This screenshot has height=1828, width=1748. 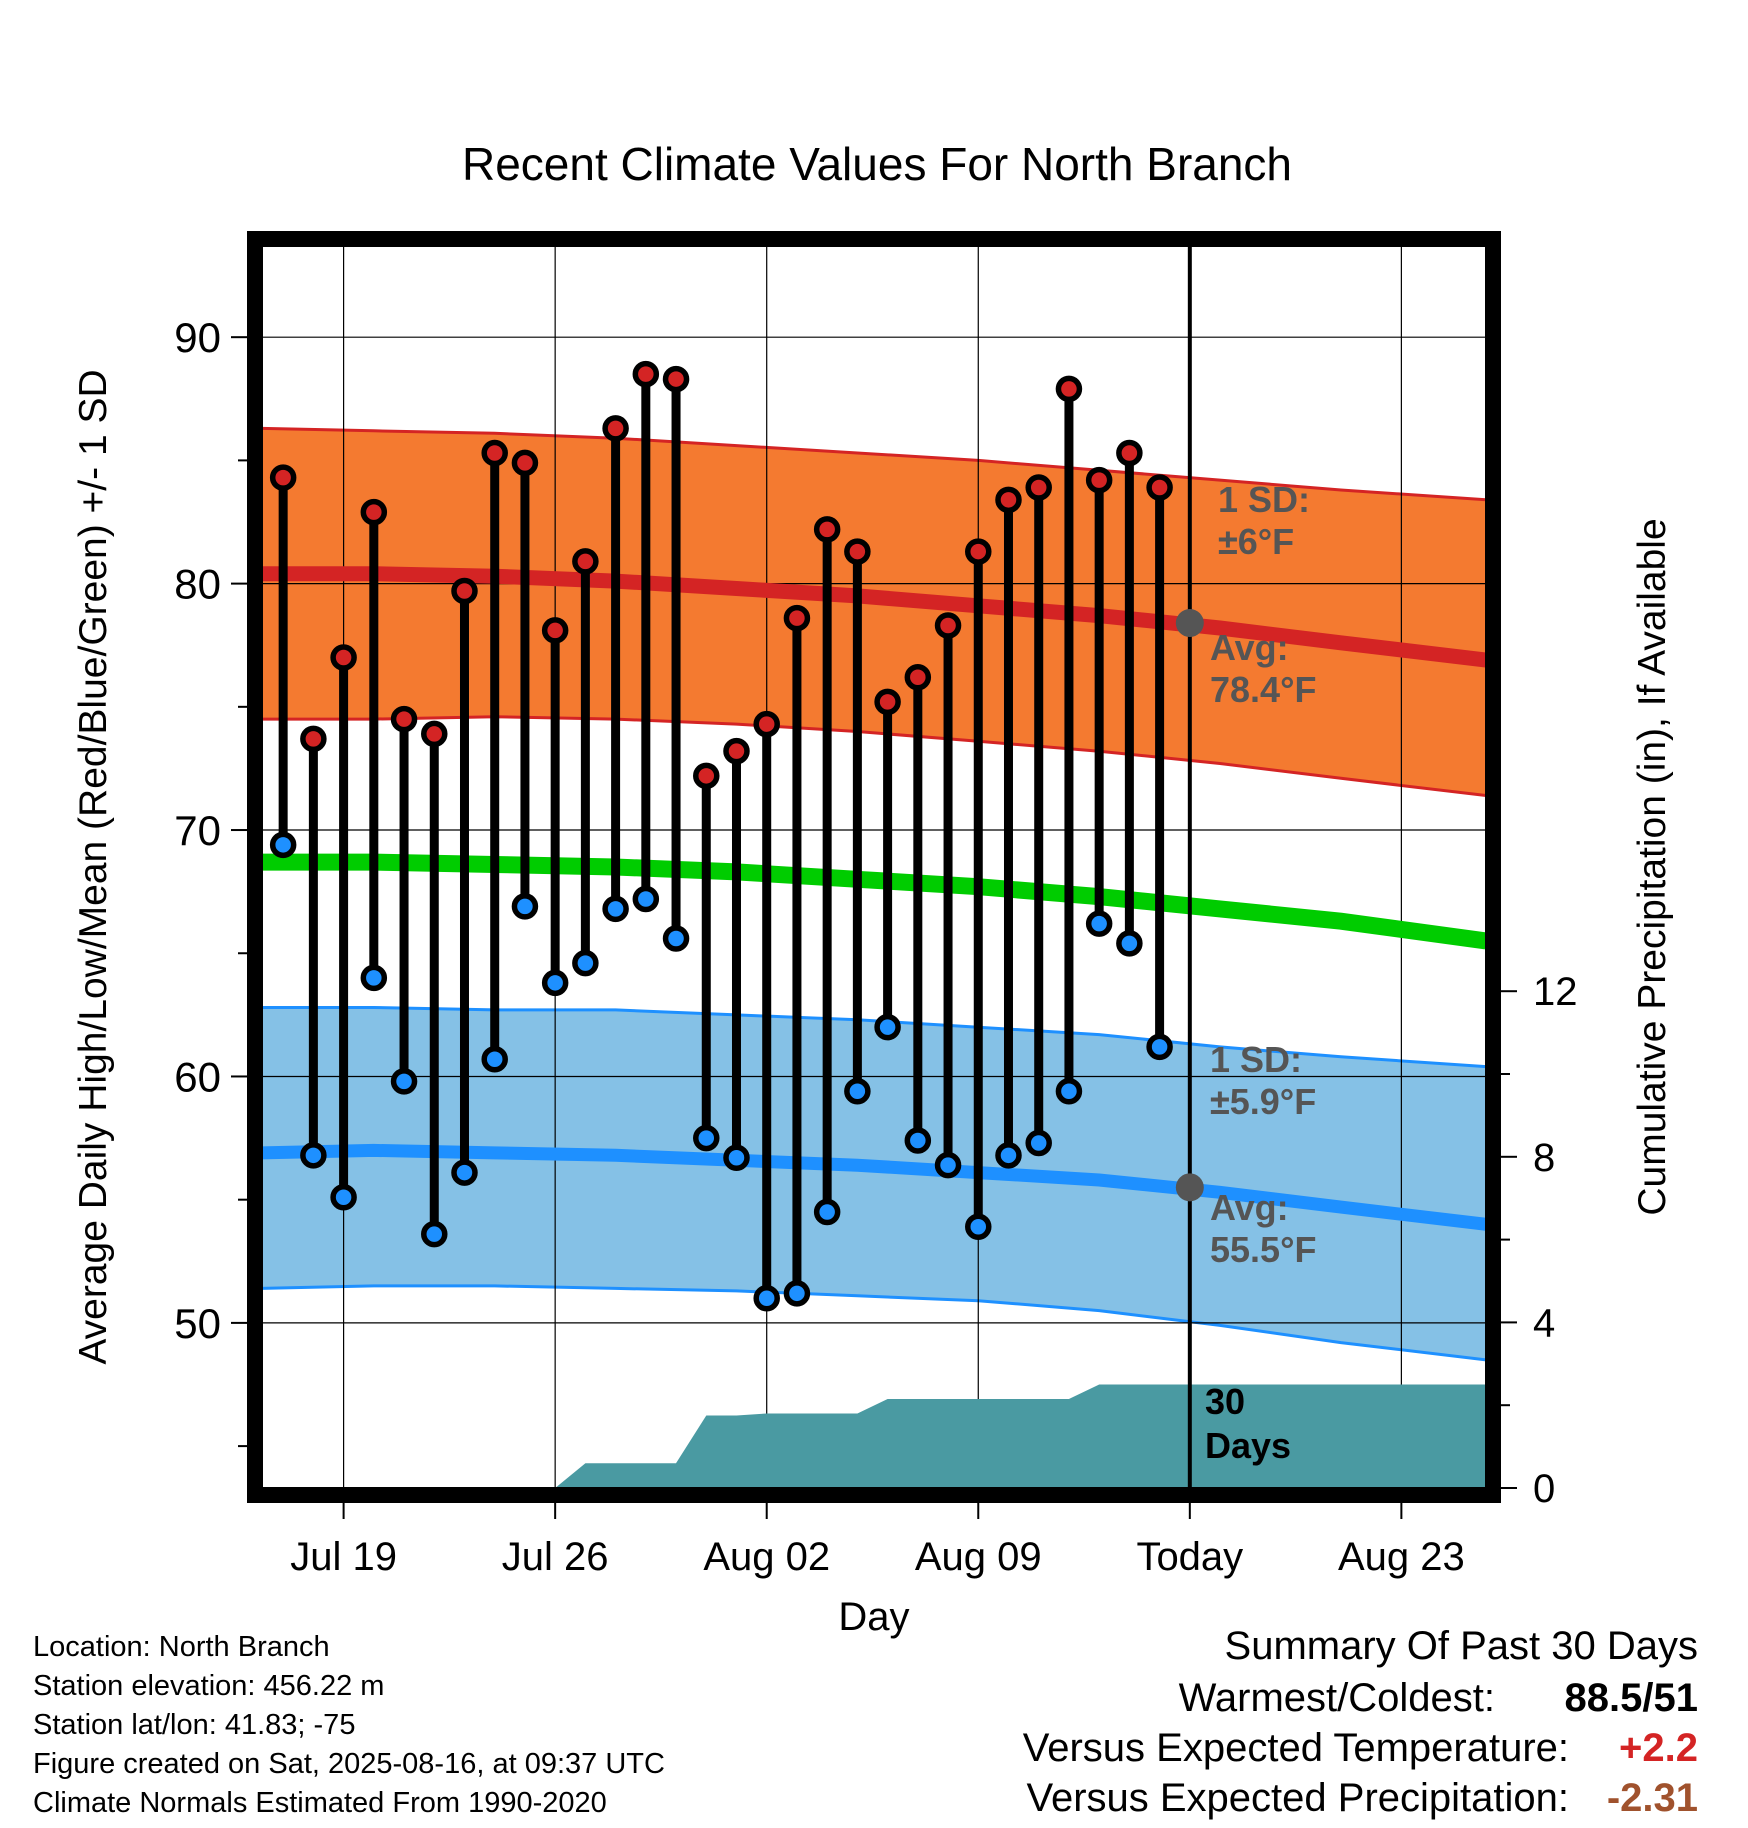 What do you see at coordinates (1544, 1489) in the screenshot?
I see `y2-tick-label: 0` at bounding box center [1544, 1489].